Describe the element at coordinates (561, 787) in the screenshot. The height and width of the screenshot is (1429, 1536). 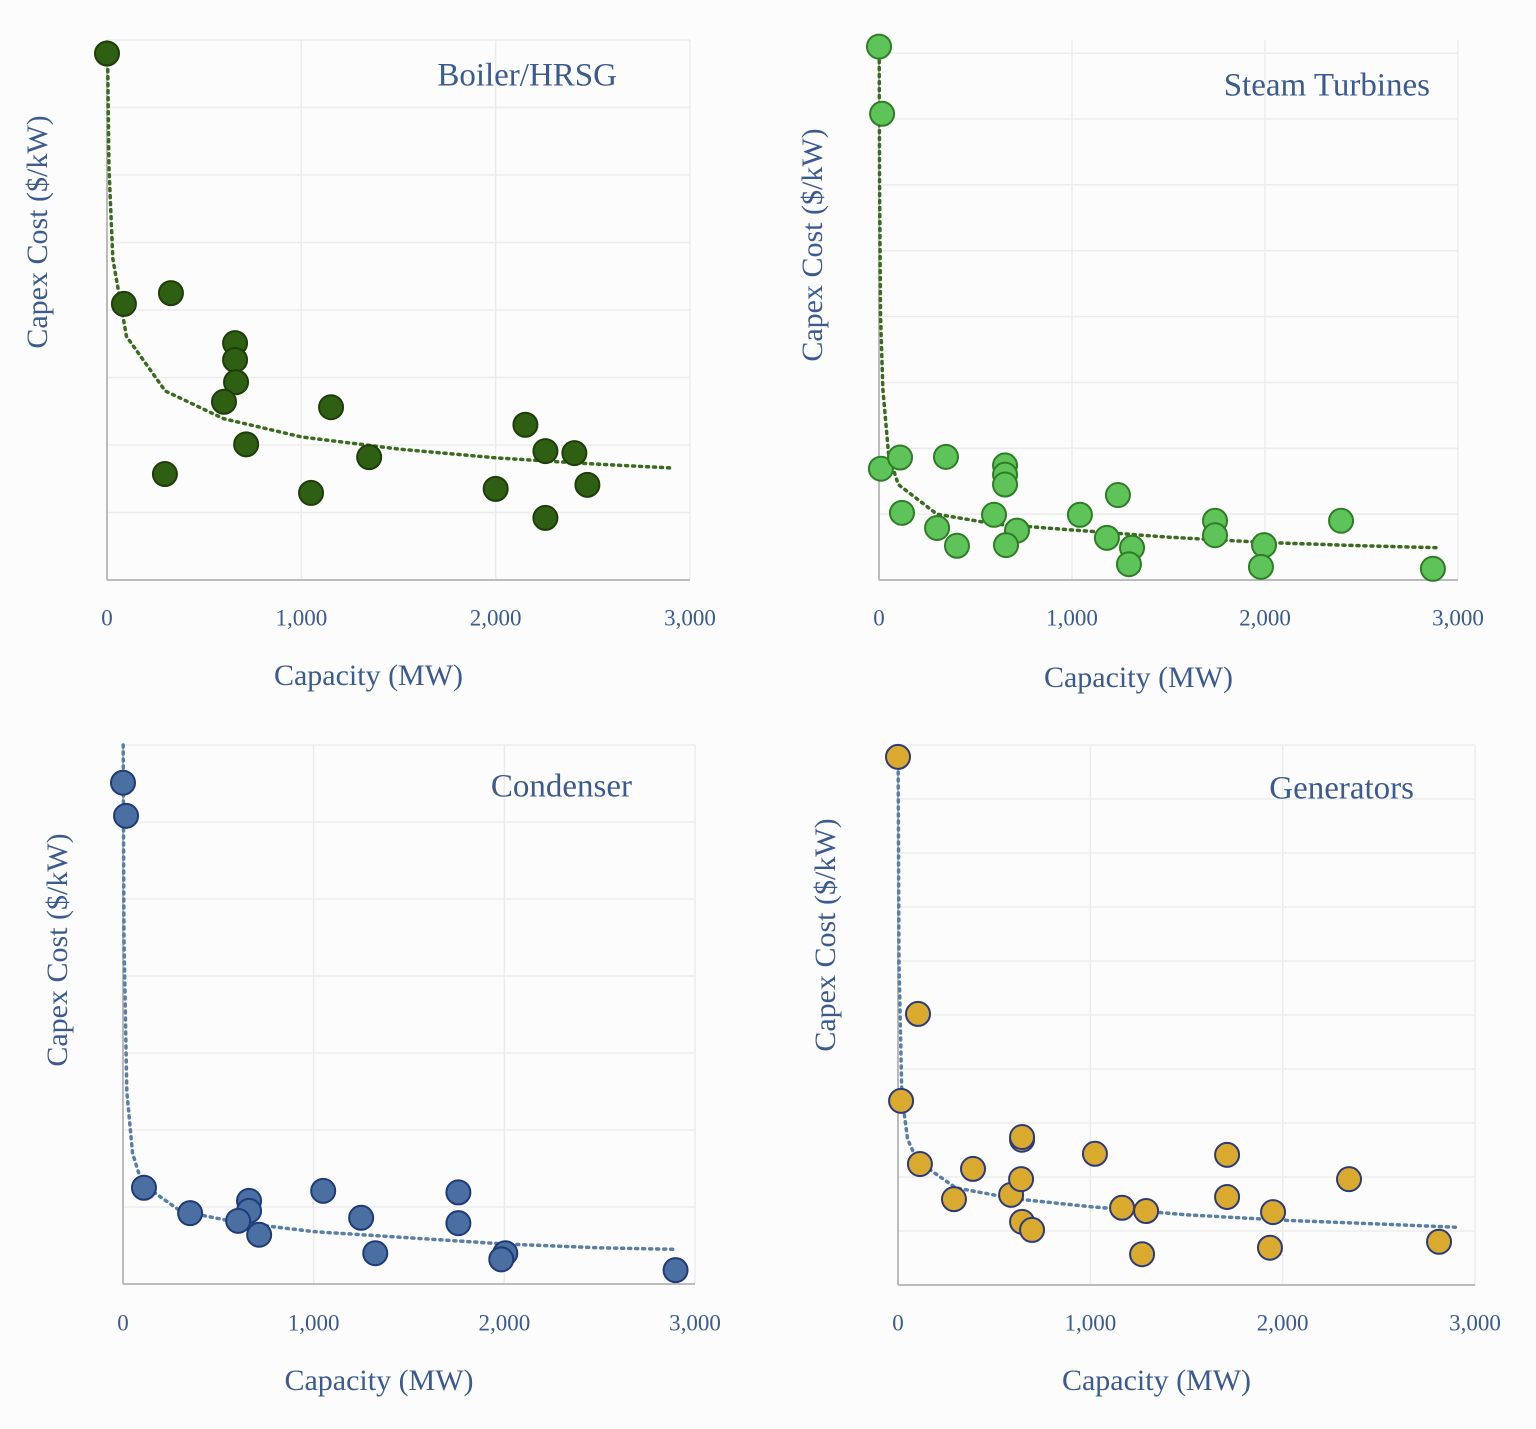
I see `chart-title: Condenser` at that location.